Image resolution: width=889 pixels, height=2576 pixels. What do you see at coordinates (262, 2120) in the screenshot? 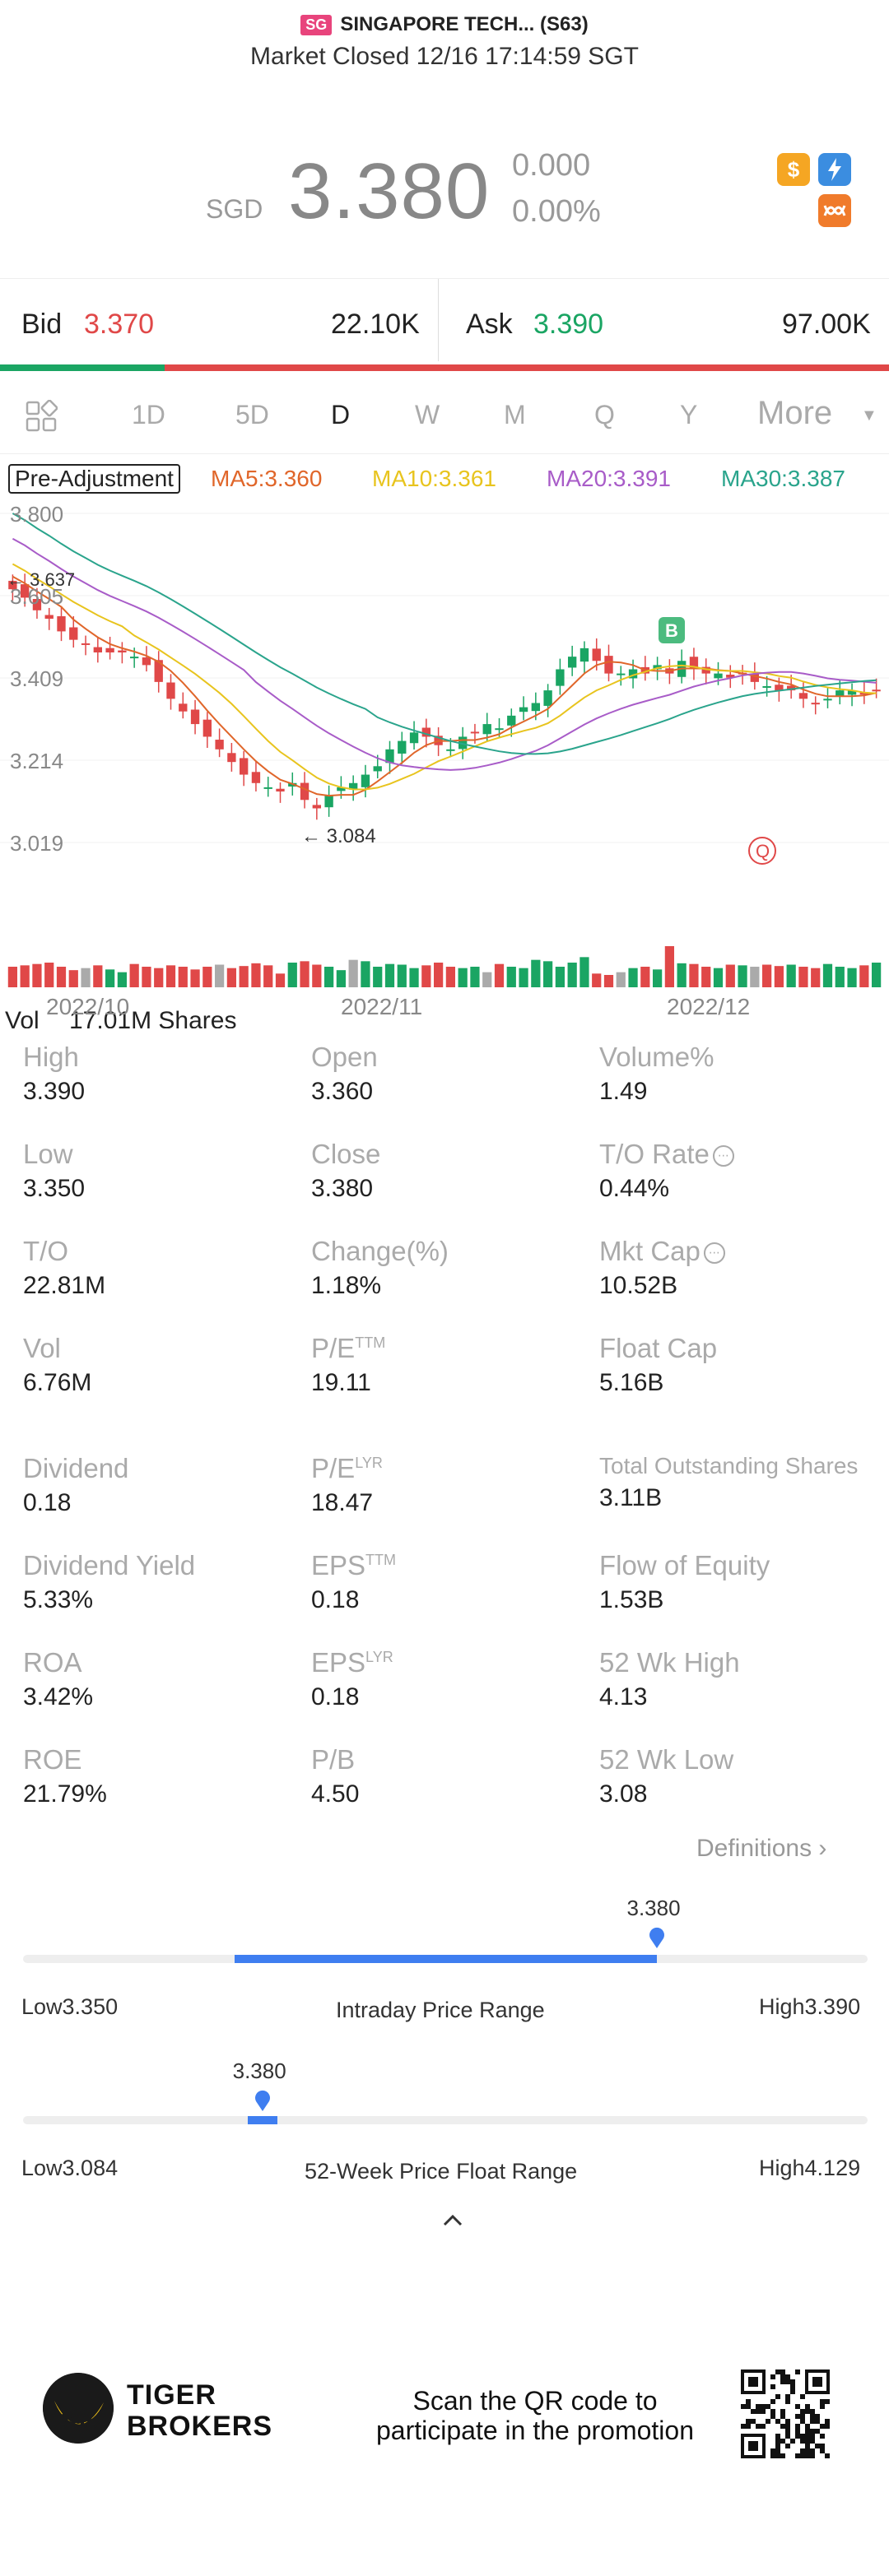
I see `week52-fill` at bounding box center [262, 2120].